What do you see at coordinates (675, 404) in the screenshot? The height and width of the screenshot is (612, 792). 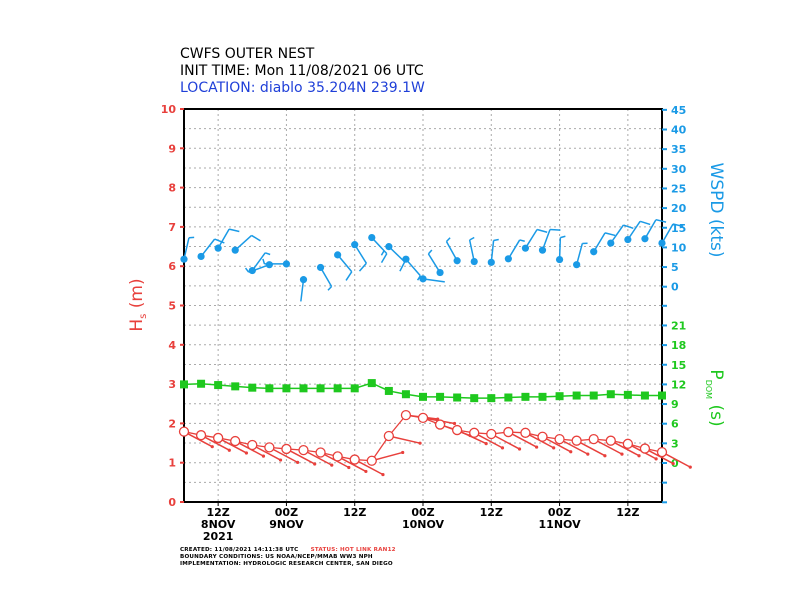 I see `tp-tick-label: 9` at bounding box center [675, 404].